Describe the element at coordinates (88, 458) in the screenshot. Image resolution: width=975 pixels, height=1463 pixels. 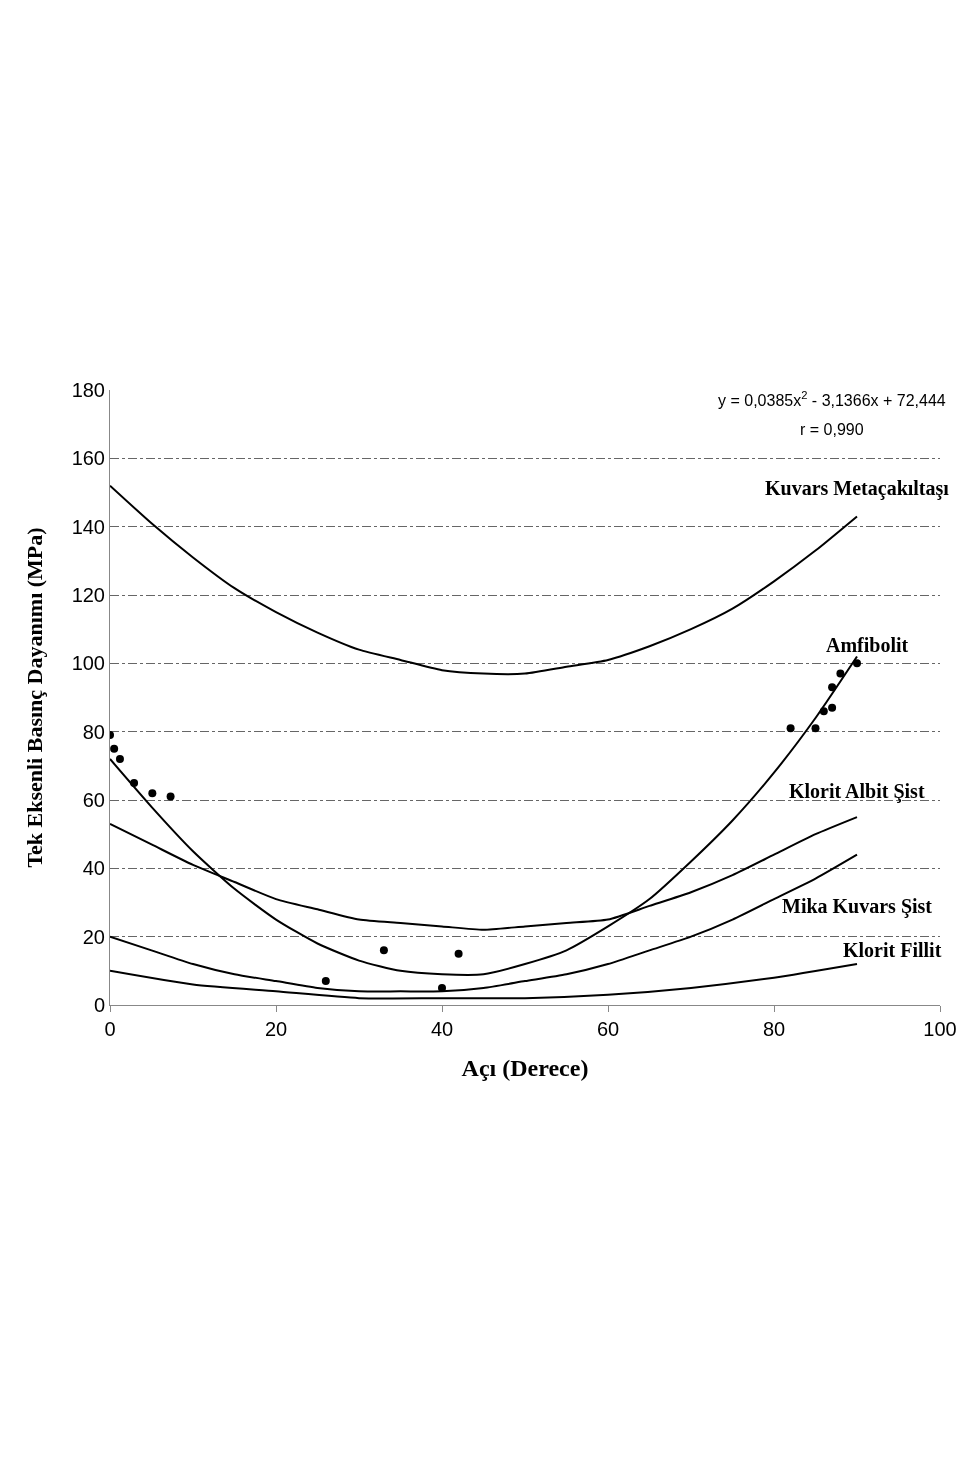
I see `y-tick-label: 160` at that location.